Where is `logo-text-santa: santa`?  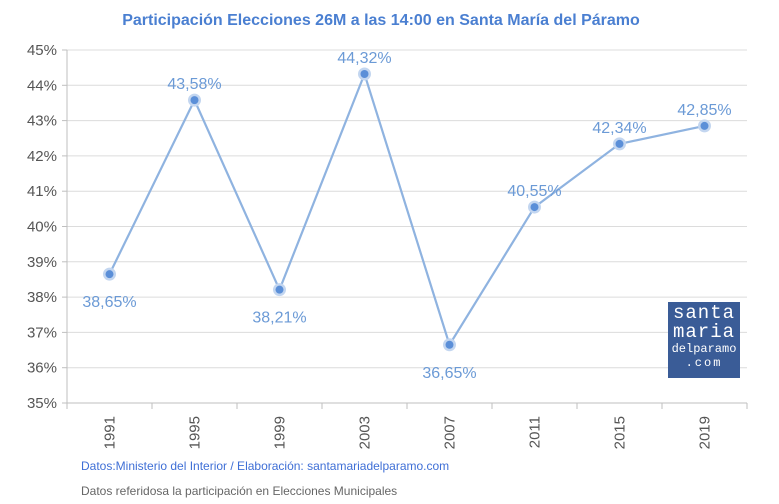
logo-text-santa: santa is located at coordinates (703, 313).